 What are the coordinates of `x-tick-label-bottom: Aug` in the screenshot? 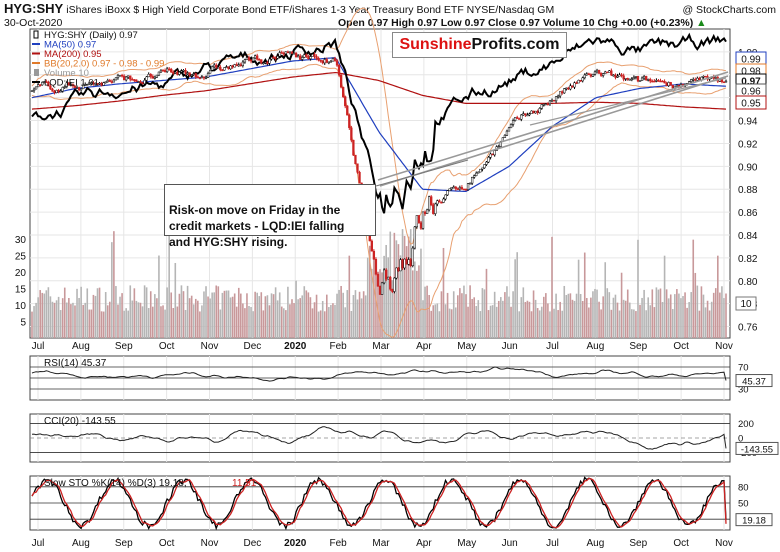 It's located at (81, 543).